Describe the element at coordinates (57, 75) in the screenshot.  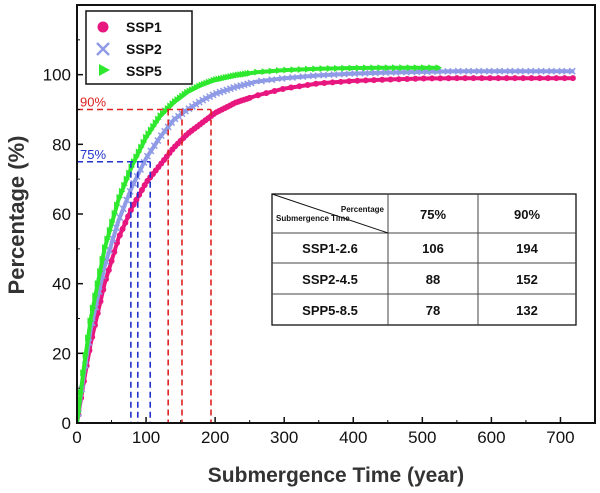
I see `y-tick-label: 100` at that location.